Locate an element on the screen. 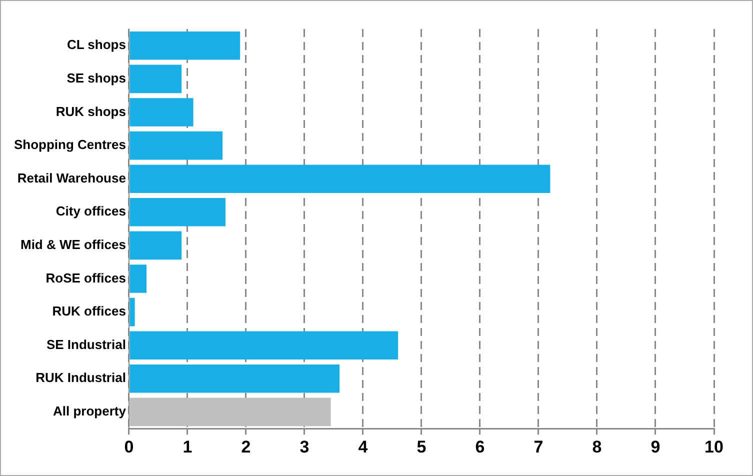  y-tick-label: RUK shops is located at coordinates (91, 111).